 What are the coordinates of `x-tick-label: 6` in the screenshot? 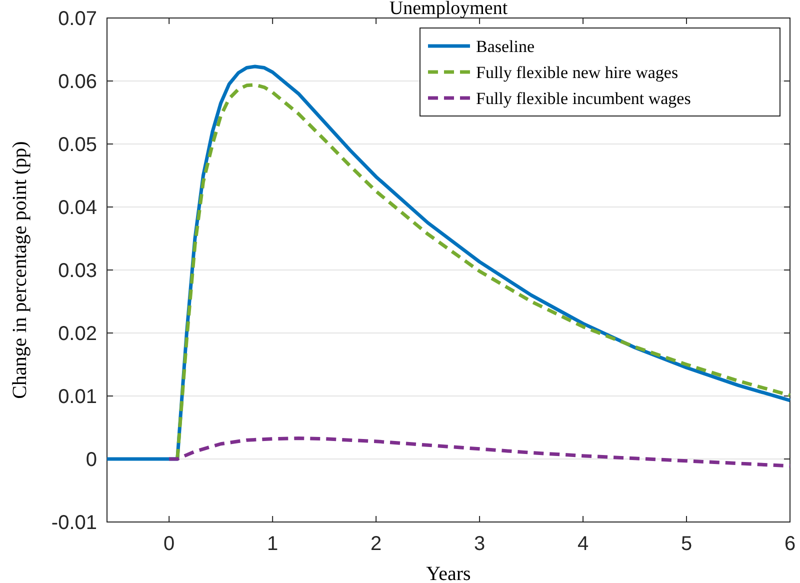 It's located at (790, 544).